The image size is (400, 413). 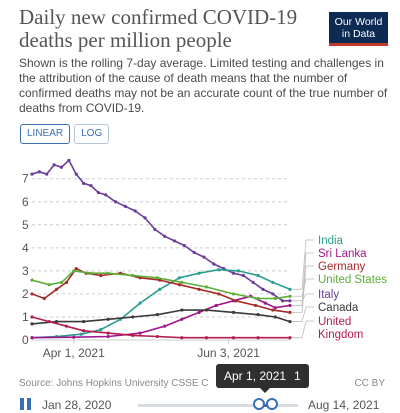 What do you see at coordinates (218, 405) in the screenshot?
I see `timeline-track` at bounding box center [218, 405].